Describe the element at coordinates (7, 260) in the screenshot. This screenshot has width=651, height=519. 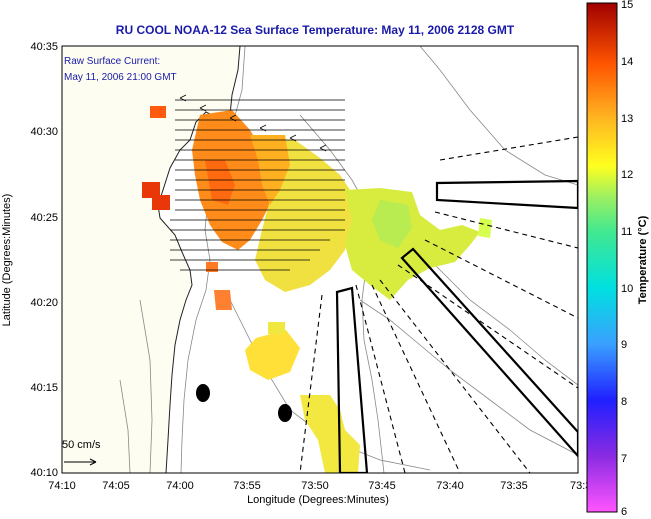
I see `y-axis-label: Latitude (Degrees:Minutes)` at that location.